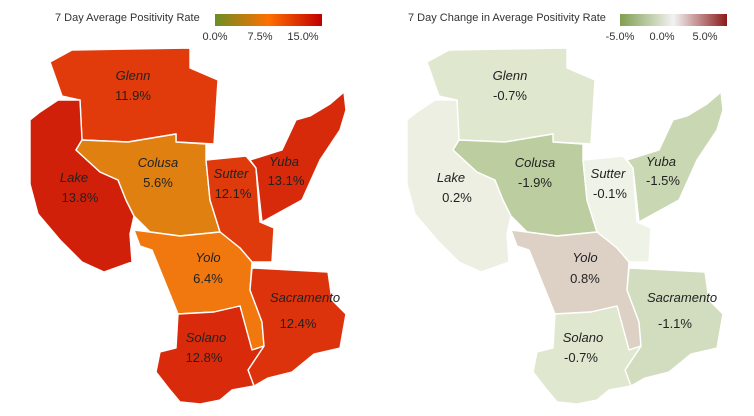 The image size is (754, 416). I want to click on county-value-label: -1.5%, so click(663, 180).